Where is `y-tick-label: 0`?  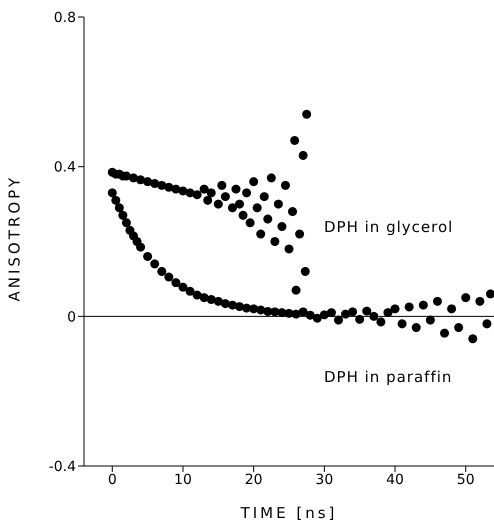
y-tick-label: 0 is located at coordinates (71, 317).